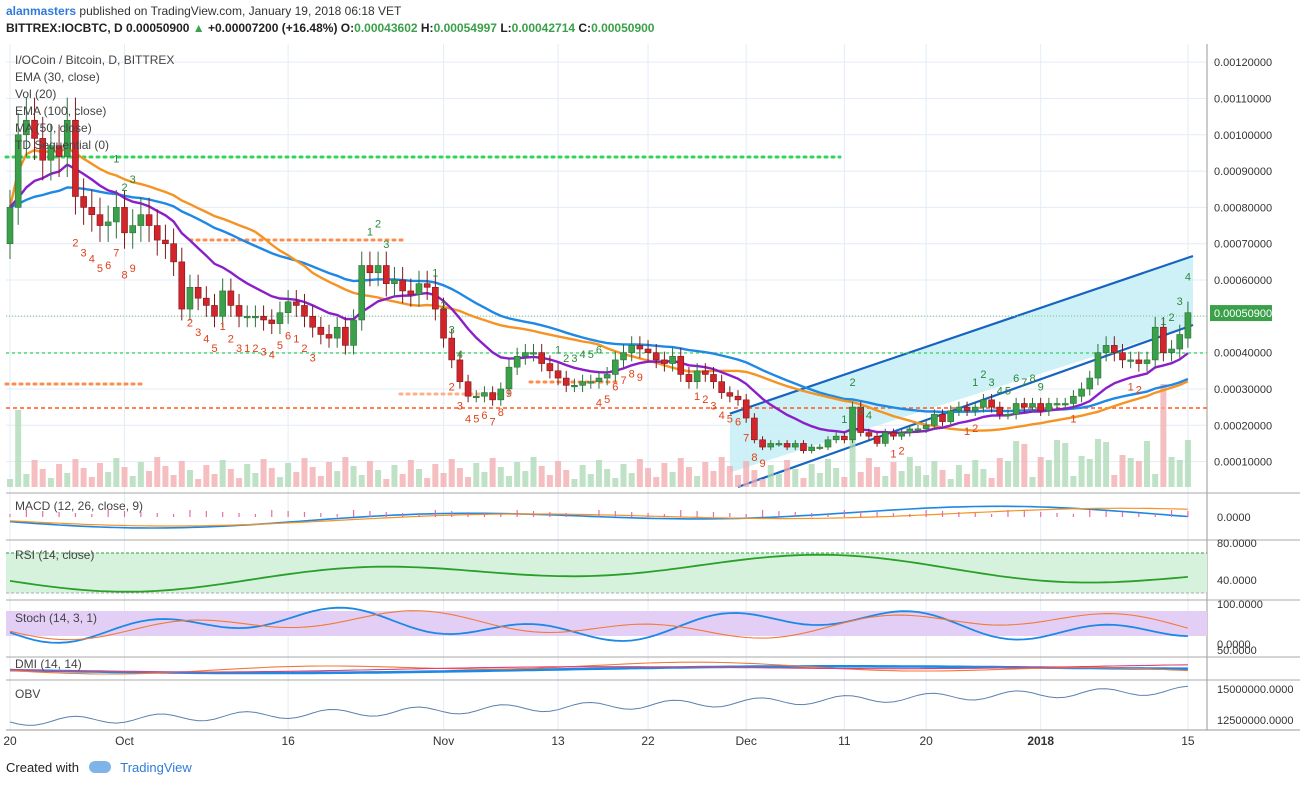 The width and height of the screenshot is (1300, 786). What do you see at coordinates (133, 269) in the screenshot?
I see `td-down-count: 9` at bounding box center [133, 269].